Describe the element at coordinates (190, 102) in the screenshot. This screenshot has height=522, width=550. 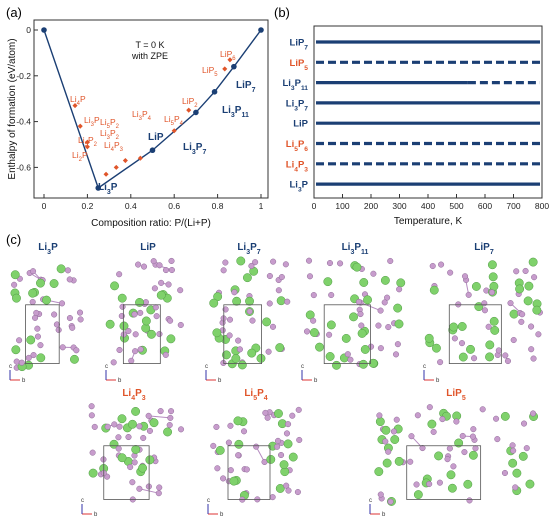
I see `metastable-label-lip2: LiP2` at that location.